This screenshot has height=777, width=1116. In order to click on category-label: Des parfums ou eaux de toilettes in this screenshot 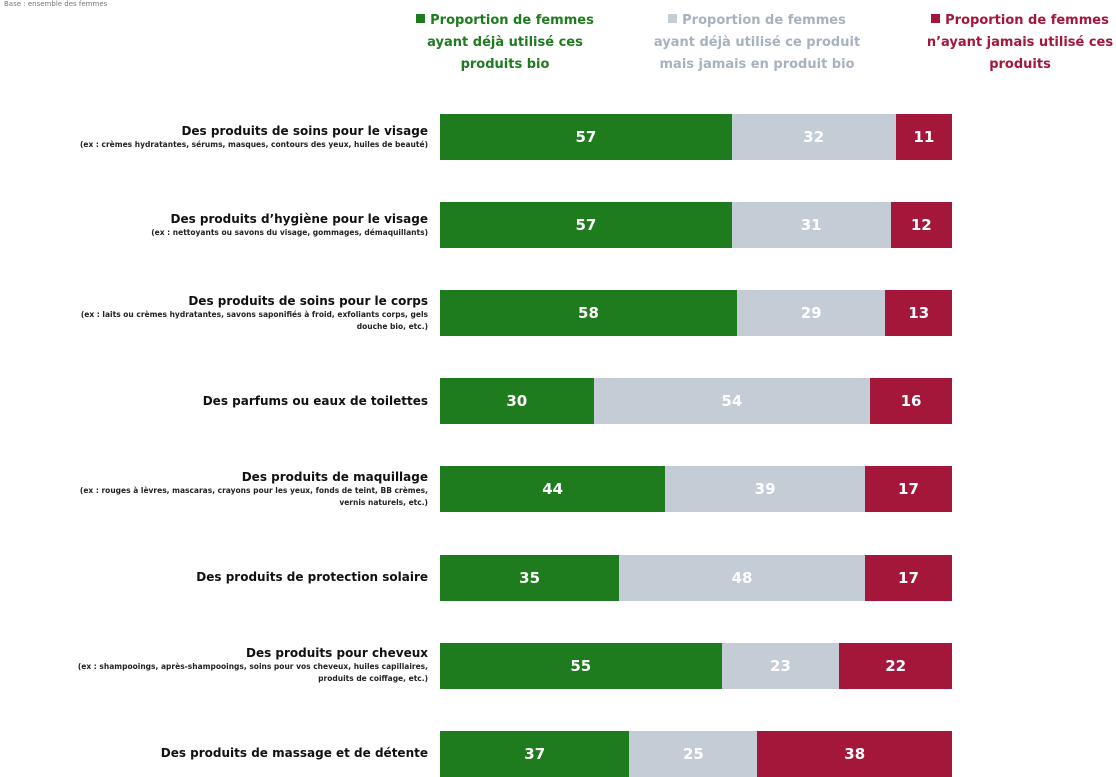, I will do `click(248, 401)`.